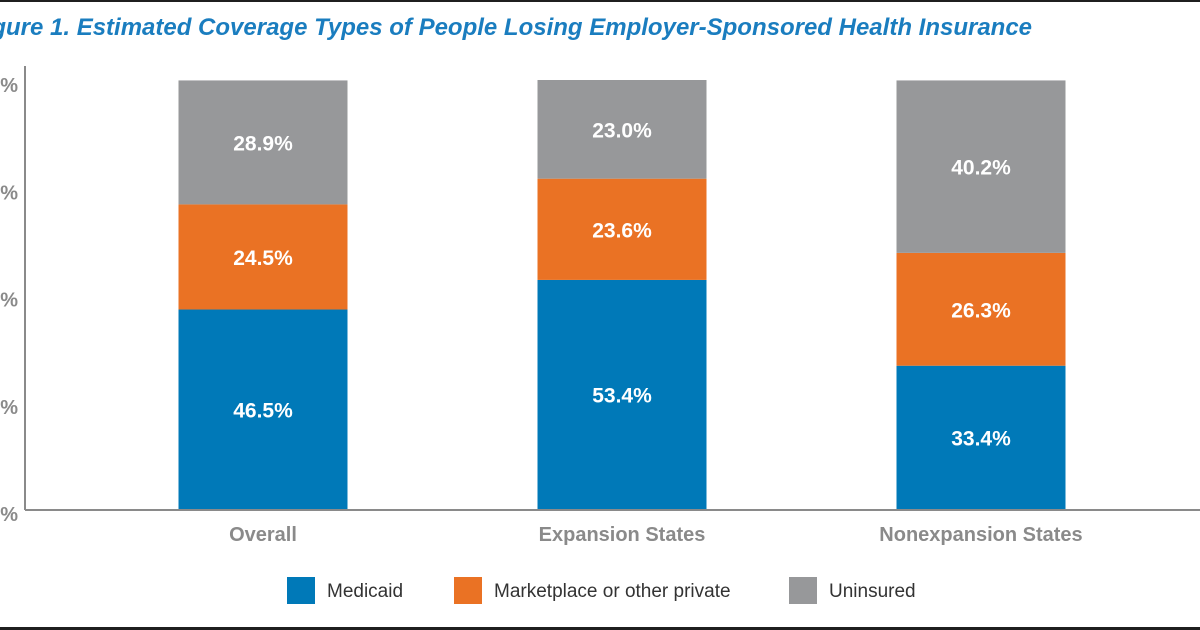 The image size is (1200, 630). I want to click on y-tick-label: 75%, so click(9, 193).